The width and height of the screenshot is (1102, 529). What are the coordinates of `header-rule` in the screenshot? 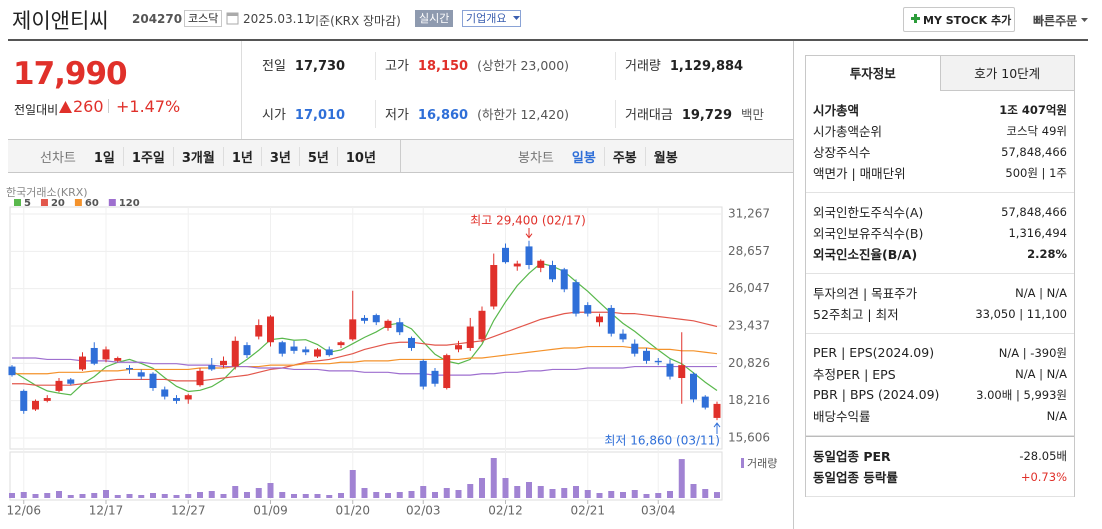 It's located at (548, 40).